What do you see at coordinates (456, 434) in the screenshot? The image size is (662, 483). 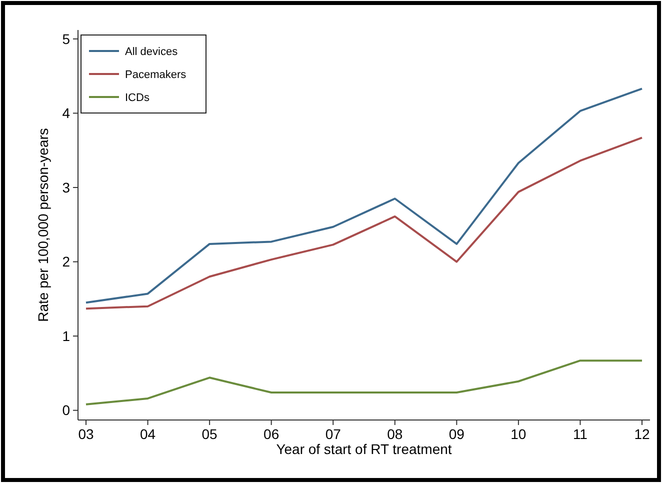 I see `x-tick-label: 09` at bounding box center [456, 434].